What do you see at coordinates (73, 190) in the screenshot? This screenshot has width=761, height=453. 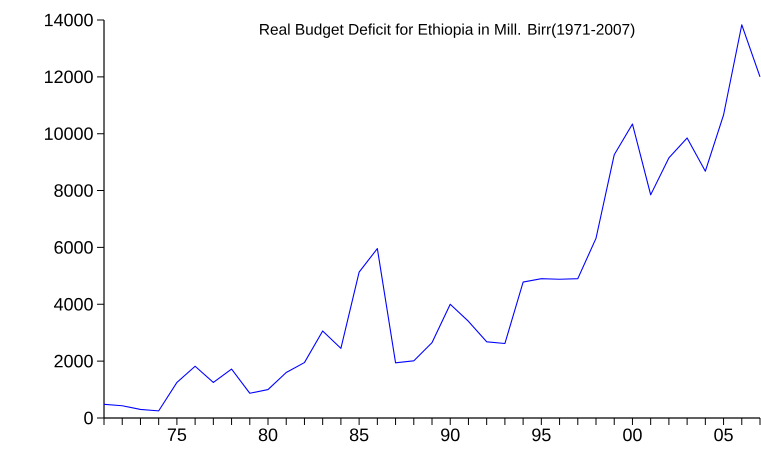 I see `y-tick-label: 8000` at bounding box center [73, 190].